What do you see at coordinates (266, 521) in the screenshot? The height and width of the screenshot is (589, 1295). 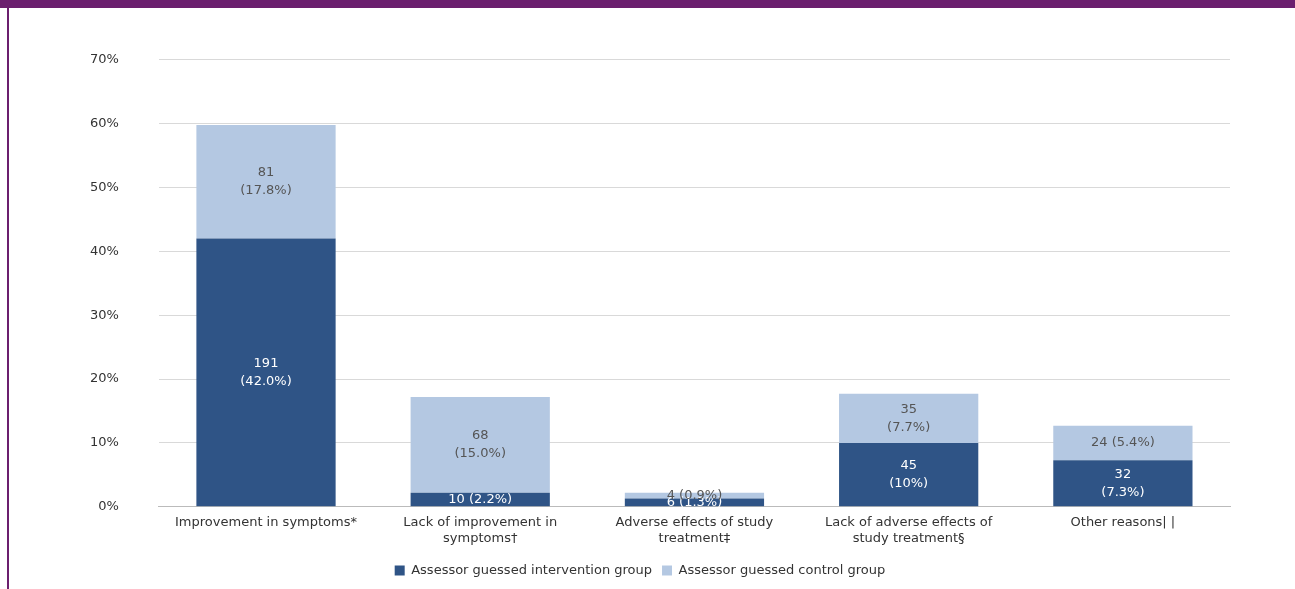 I see `x-tick-label: Improvement in symptoms*` at bounding box center [266, 521].